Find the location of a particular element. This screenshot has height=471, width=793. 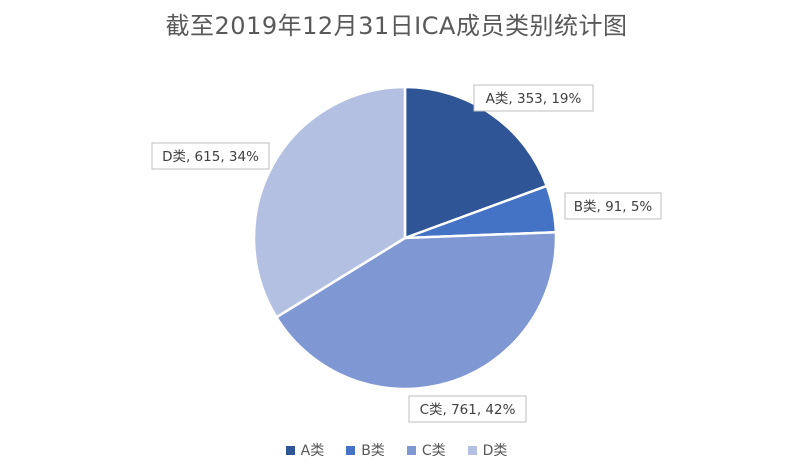

data-label-A类: A类, 353, 19% is located at coordinates (533, 98).